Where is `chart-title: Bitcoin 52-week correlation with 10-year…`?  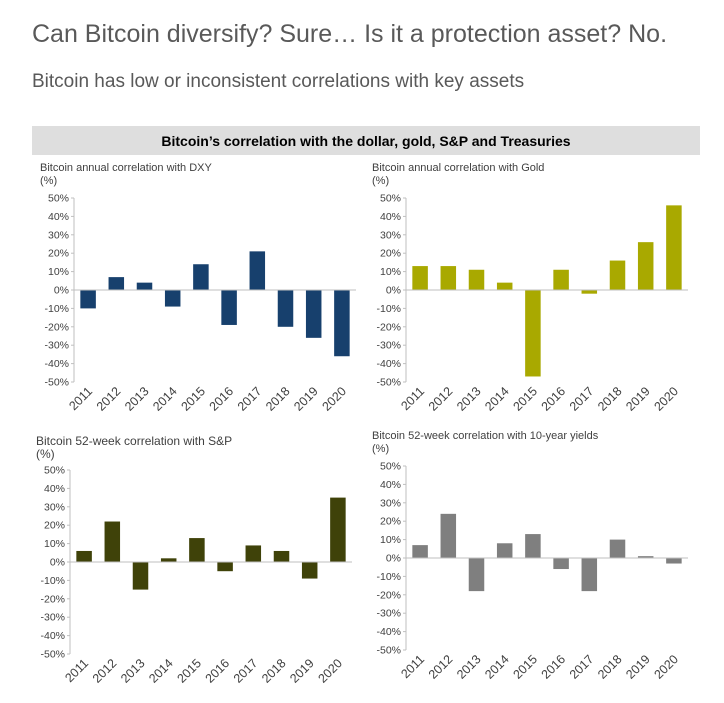 chart-title: Bitcoin 52-week correlation with 10-year… is located at coordinates (485, 436).